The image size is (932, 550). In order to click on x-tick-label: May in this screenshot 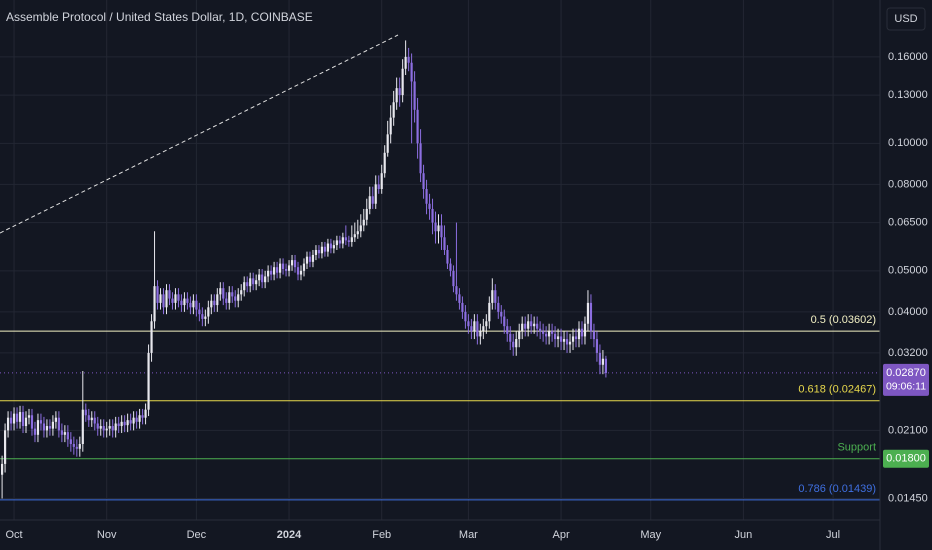, I will do `click(650, 535)`.